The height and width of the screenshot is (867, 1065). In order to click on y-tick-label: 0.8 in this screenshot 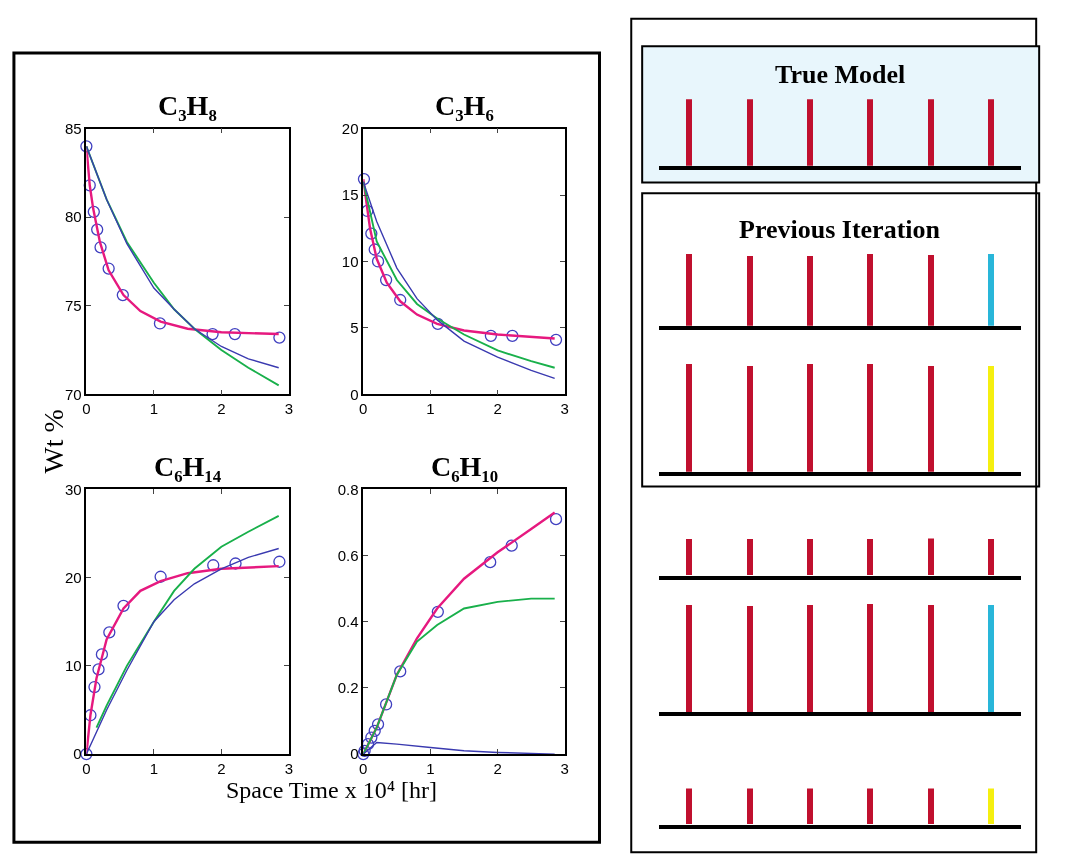, I will do `click(348, 489)`.